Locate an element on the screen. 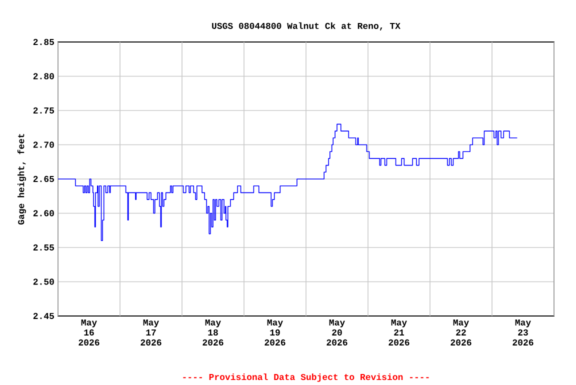 The width and height of the screenshot is (576, 385). y-axis-title: Gage height, feet is located at coordinates (21, 179).